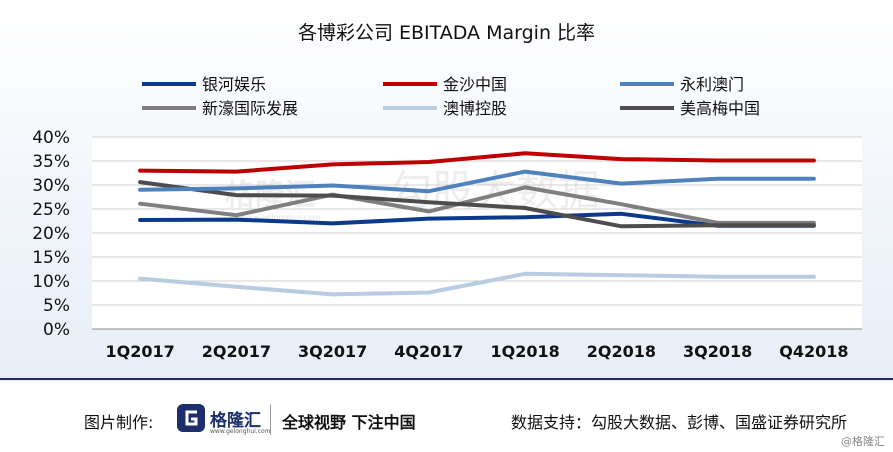  Describe the element at coordinates (51, 210) in the screenshot. I see `y-tick-label: 25%` at that location.